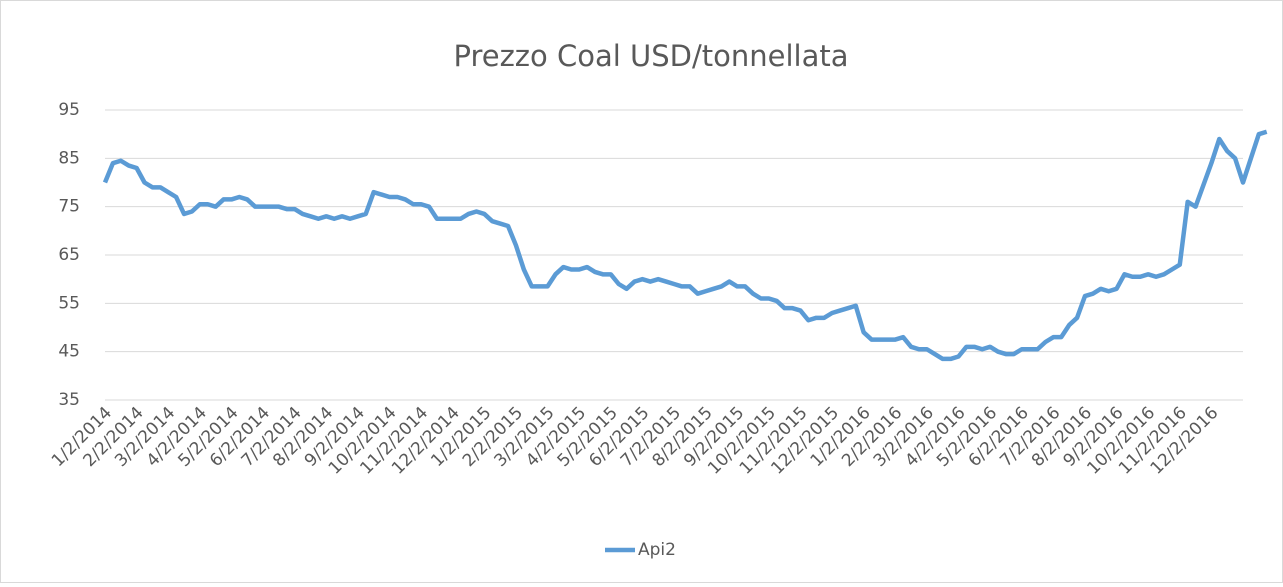  What do you see at coordinates (69, 207) in the screenshot?
I see `y-tick-label: 75` at bounding box center [69, 207].